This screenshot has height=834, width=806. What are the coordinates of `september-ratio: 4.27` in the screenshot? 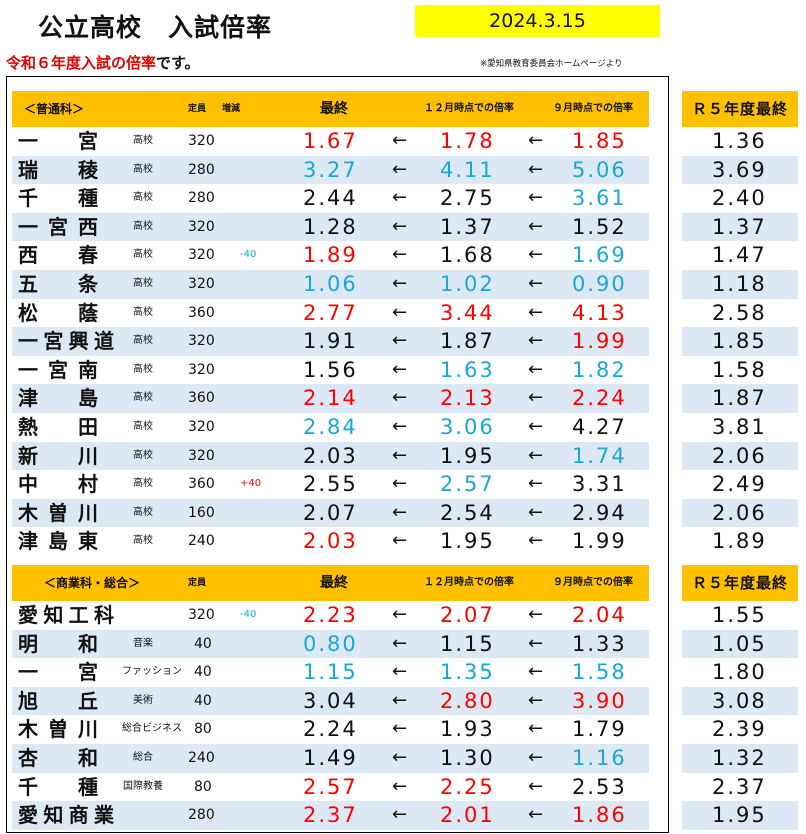 It's located at (599, 427).